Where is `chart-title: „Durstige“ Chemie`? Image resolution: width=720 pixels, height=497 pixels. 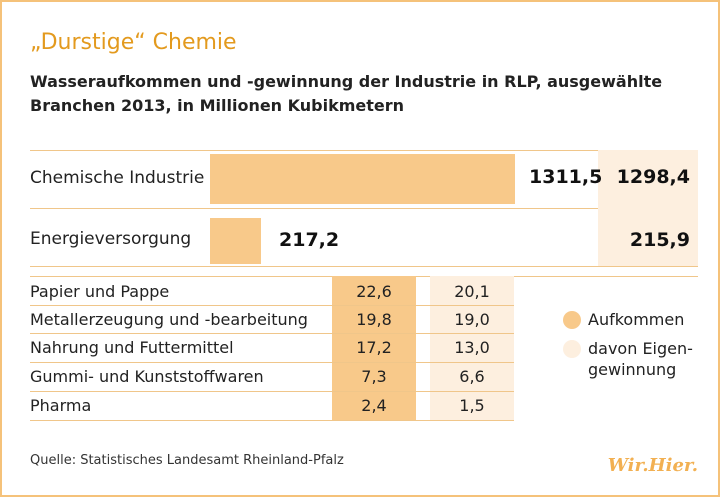
chart-title: „Durstige“ Chemie is located at coordinates (133, 42).